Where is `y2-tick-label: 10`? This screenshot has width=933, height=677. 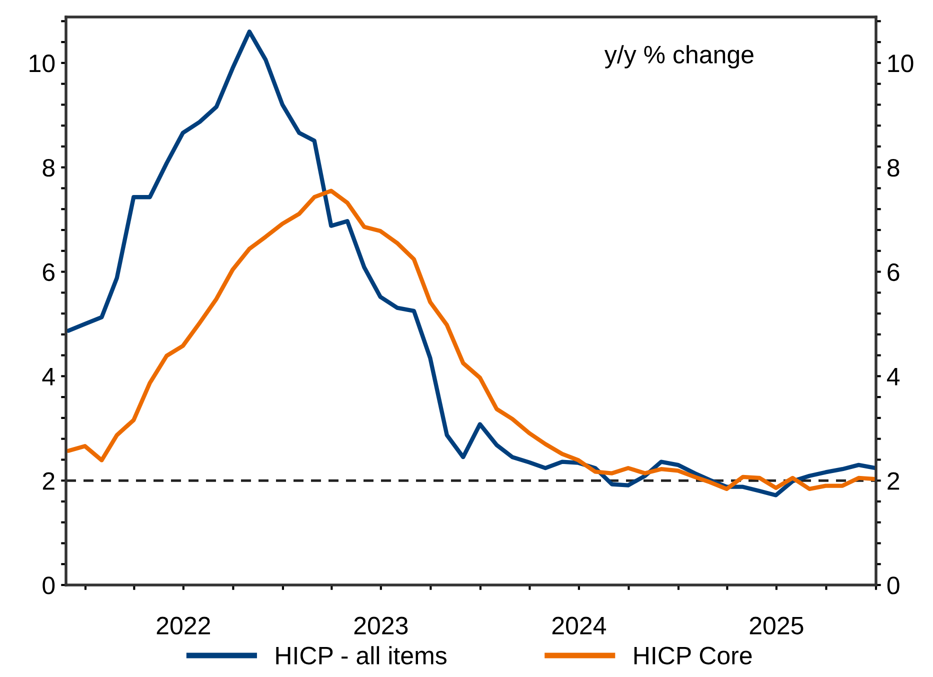
y2-tick-label: 10 is located at coordinates (901, 63).